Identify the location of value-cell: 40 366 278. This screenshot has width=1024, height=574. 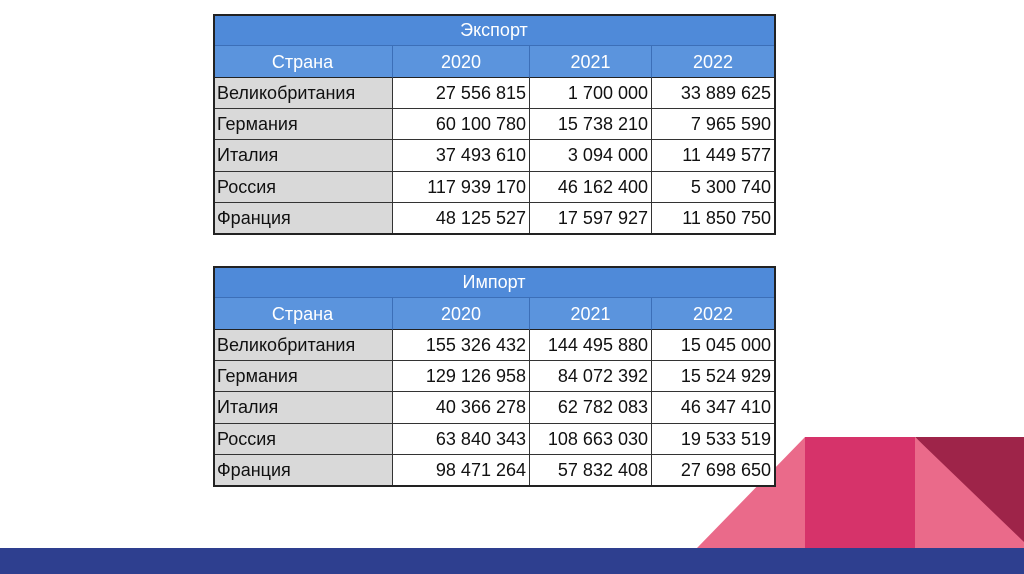
(461, 408).